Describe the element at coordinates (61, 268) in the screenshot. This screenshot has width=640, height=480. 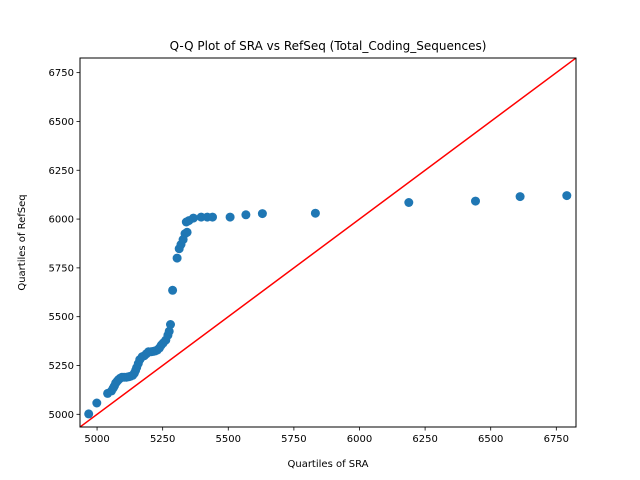
I see `y-tick-label: 5750` at that location.